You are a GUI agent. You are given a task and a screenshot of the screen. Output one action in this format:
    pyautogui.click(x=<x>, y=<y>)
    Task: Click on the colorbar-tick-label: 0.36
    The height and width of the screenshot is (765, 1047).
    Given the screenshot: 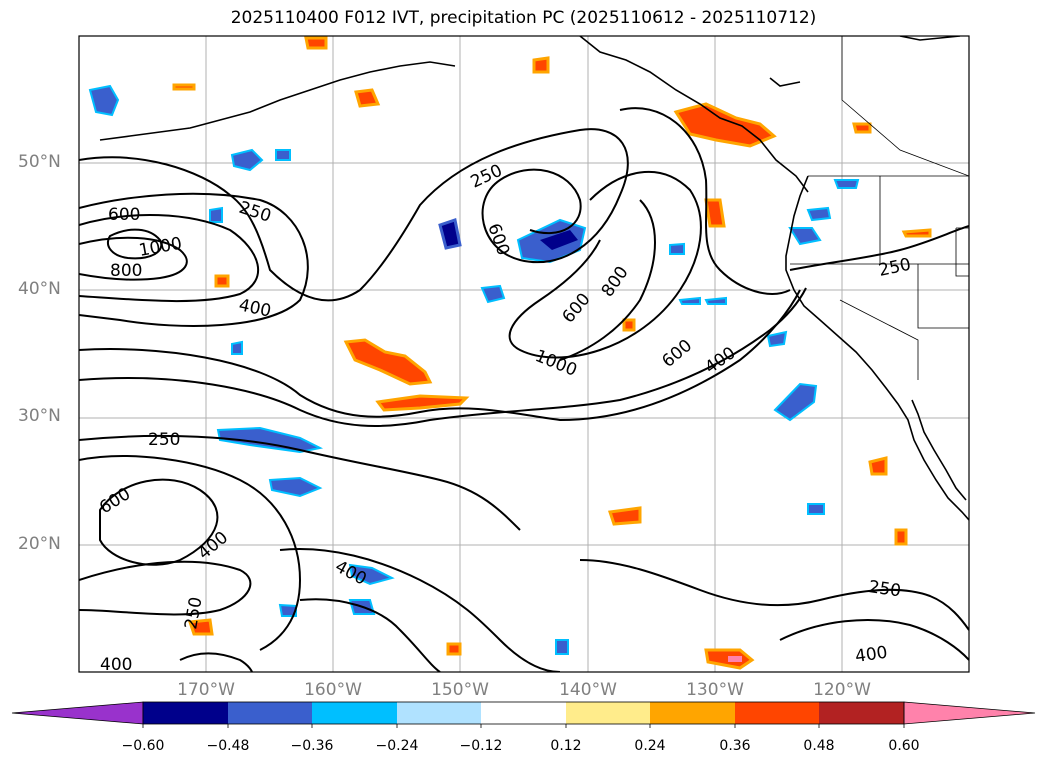 What is the action you would take?
    pyautogui.click(x=735, y=746)
    